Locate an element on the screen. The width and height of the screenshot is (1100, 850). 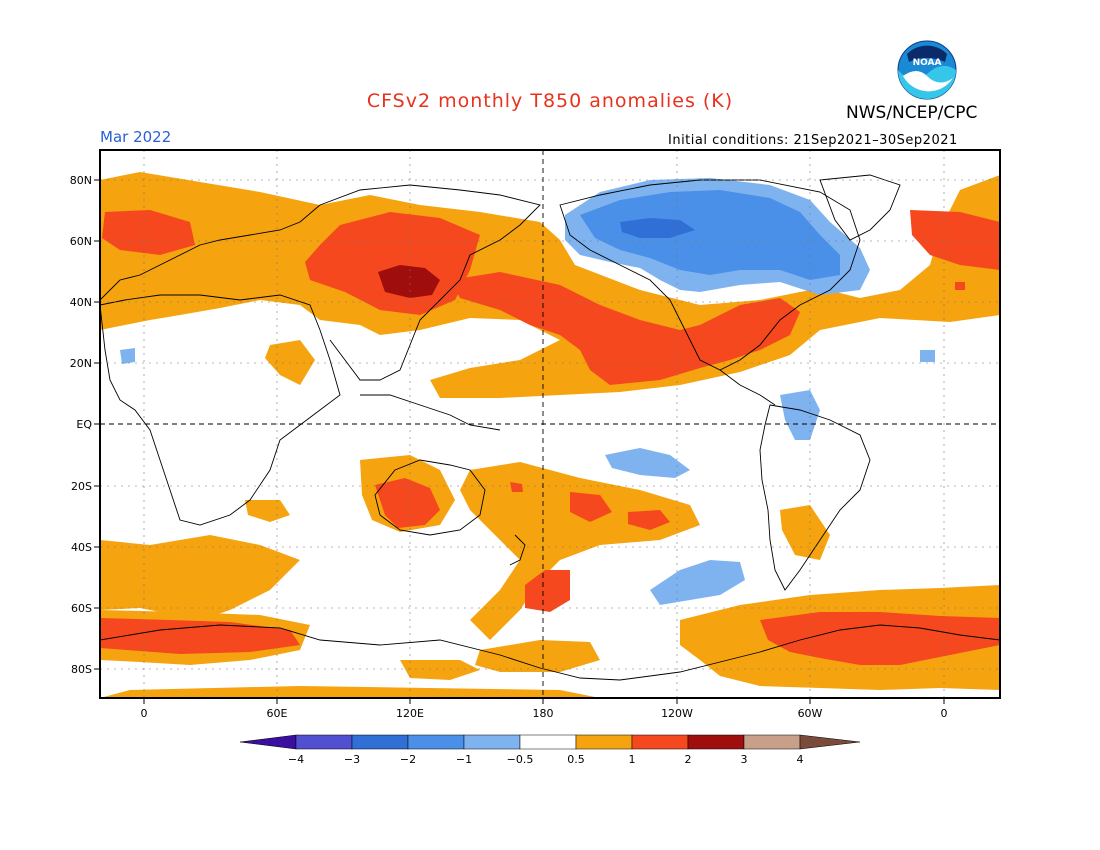
colorbar-arrow-high is located at coordinates (830, 742).